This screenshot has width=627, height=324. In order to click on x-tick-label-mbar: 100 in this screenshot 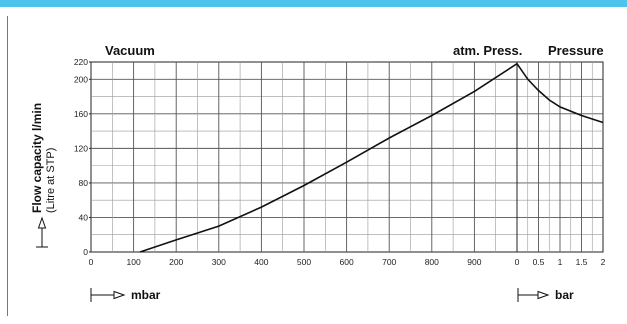, I will do `click(134, 262)`.